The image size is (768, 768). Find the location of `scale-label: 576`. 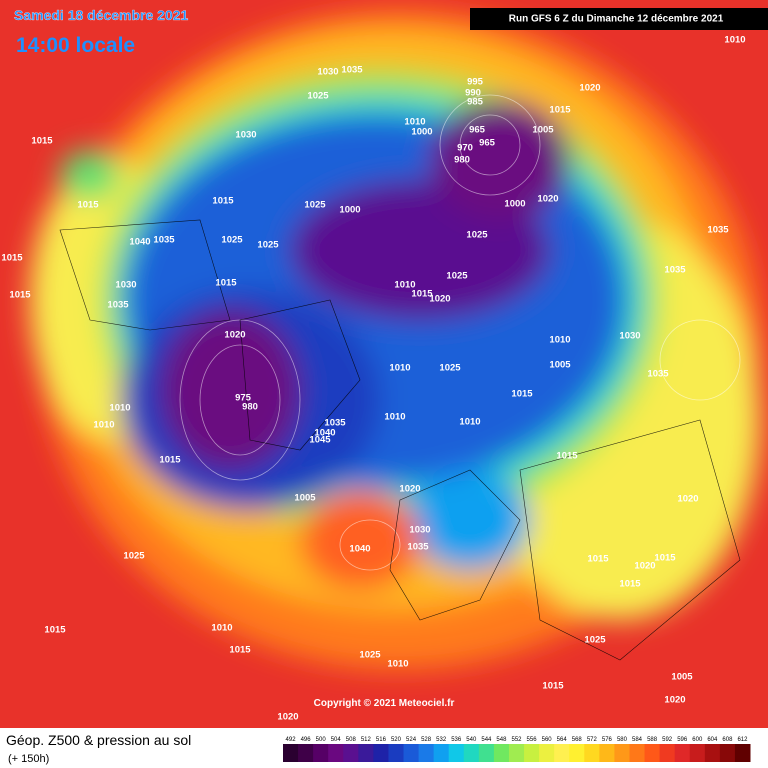

scale-label: 576 is located at coordinates (607, 740).